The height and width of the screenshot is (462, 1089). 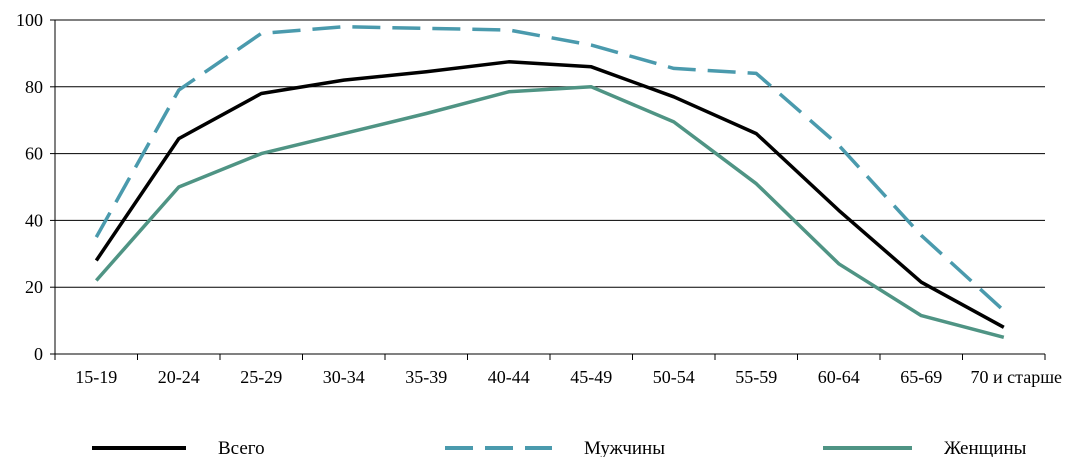 What do you see at coordinates (34, 87) in the screenshot?
I see `y-tick-label: 80` at bounding box center [34, 87].